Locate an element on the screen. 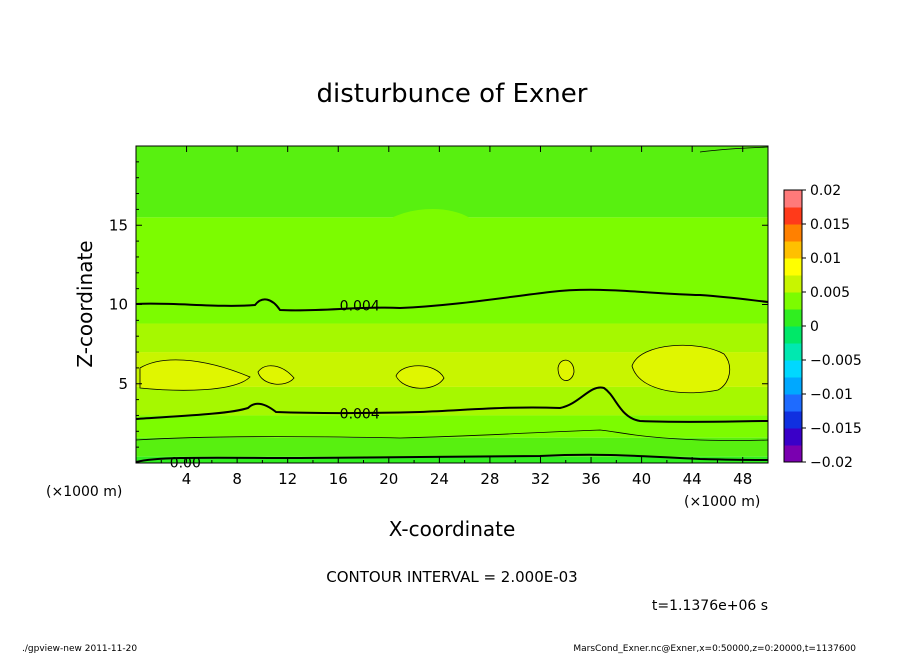  x-tick-label: 12 is located at coordinates (287, 479).